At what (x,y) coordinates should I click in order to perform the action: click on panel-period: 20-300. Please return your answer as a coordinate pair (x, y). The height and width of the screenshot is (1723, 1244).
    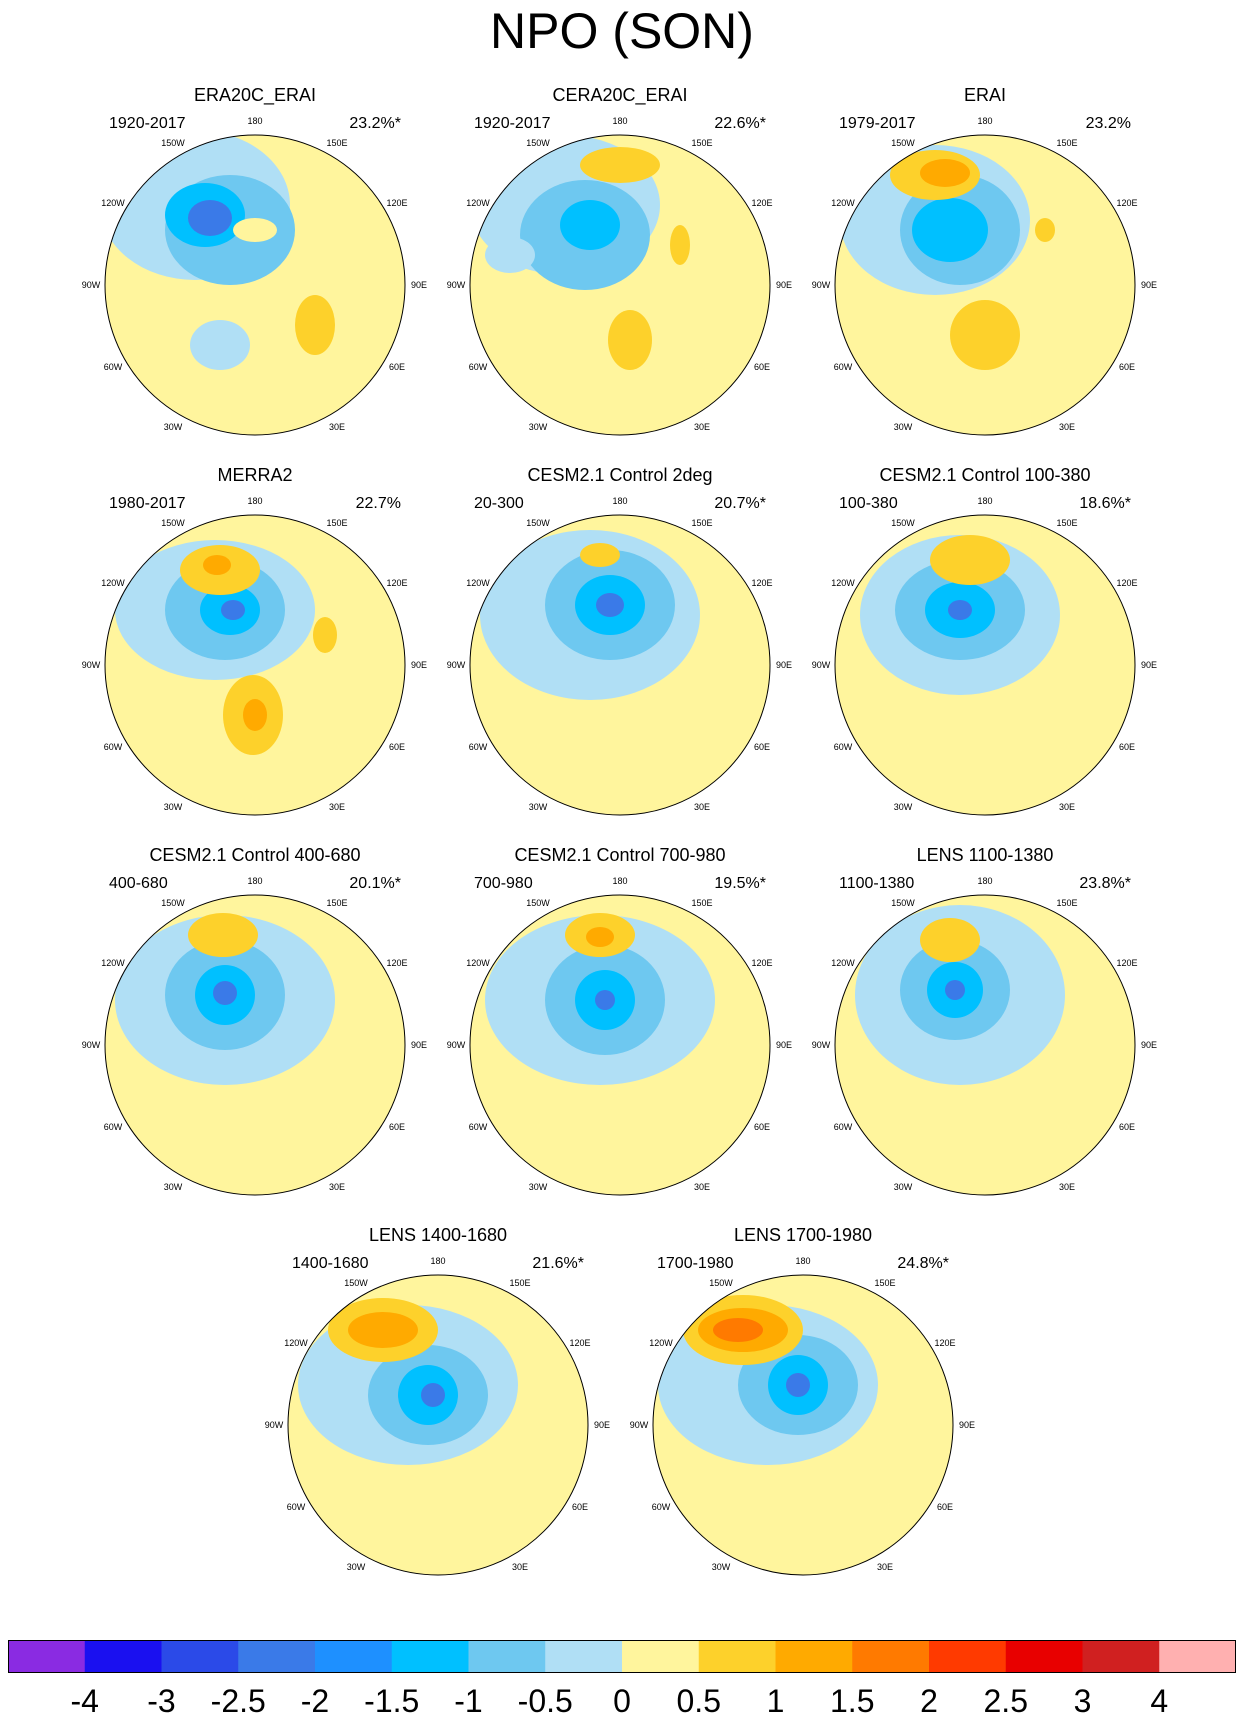
    Looking at the image, I should click on (499, 503).